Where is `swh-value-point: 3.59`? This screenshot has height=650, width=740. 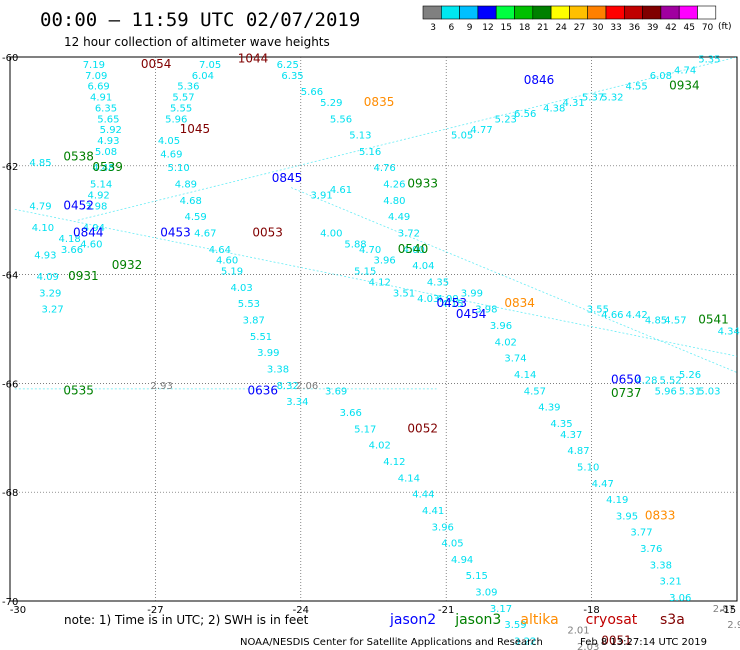
swh-value-point: 3.59 is located at coordinates (515, 625).